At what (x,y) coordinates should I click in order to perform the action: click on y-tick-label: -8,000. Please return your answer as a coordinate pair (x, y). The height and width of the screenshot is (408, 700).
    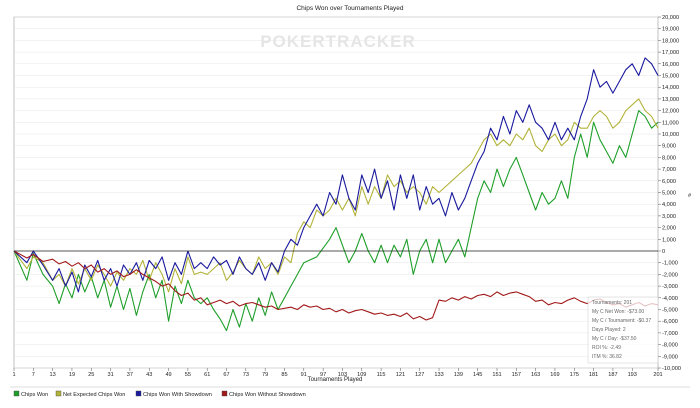
    Looking at the image, I should click on (670, 346).